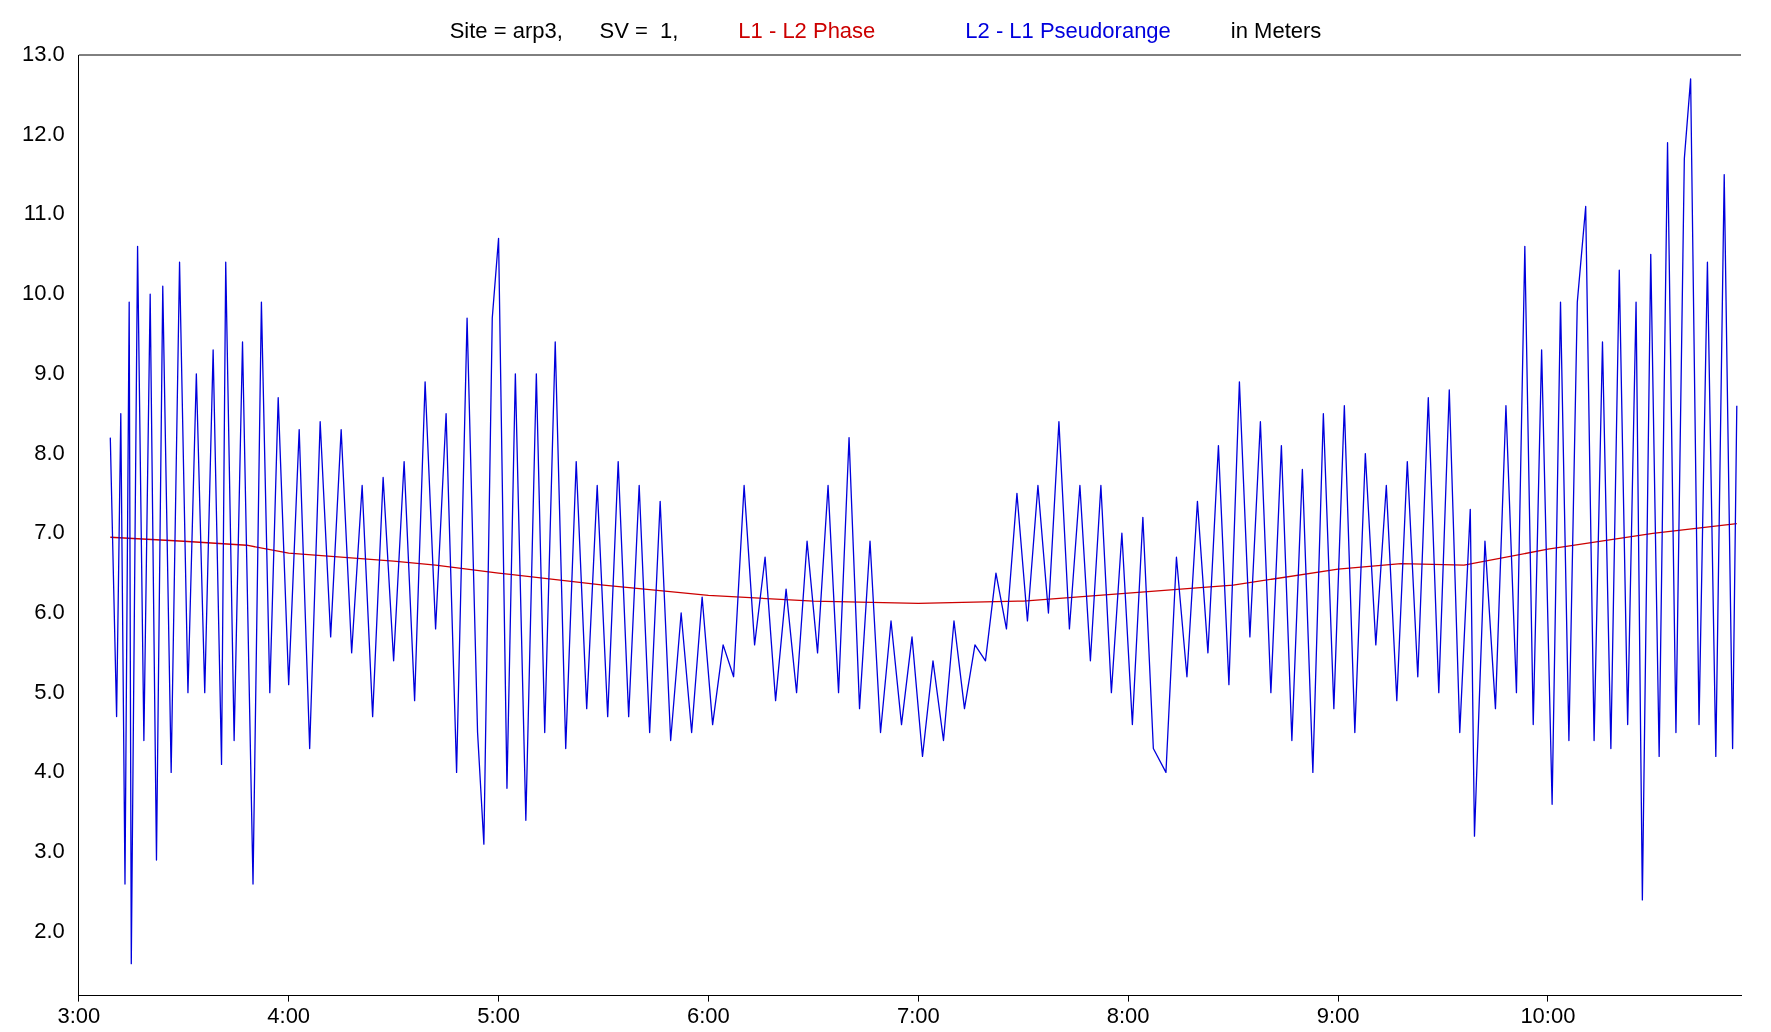 This screenshot has height=1032, width=1771. I want to click on y-tick-label: 12.0, so click(43, 133).